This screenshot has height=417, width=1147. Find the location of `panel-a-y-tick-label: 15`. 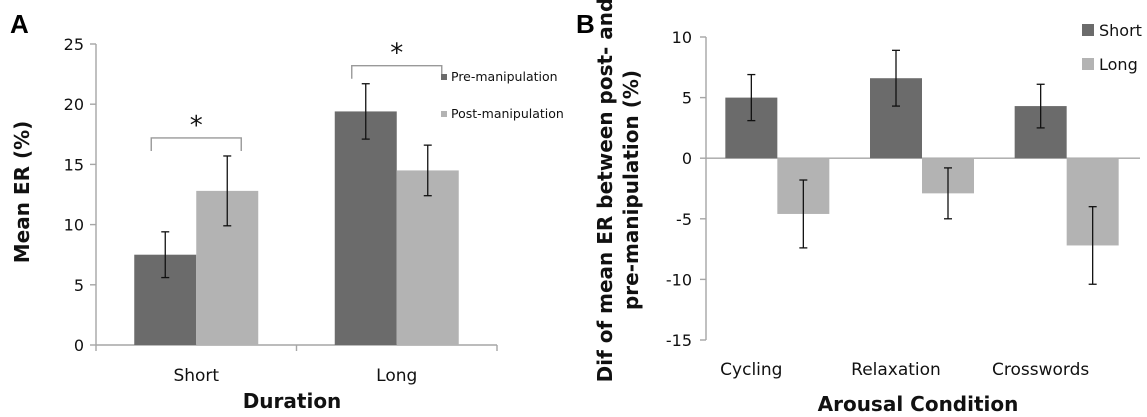

panel-a-y-tick-label: 15 is located at coordinates (74, 164).